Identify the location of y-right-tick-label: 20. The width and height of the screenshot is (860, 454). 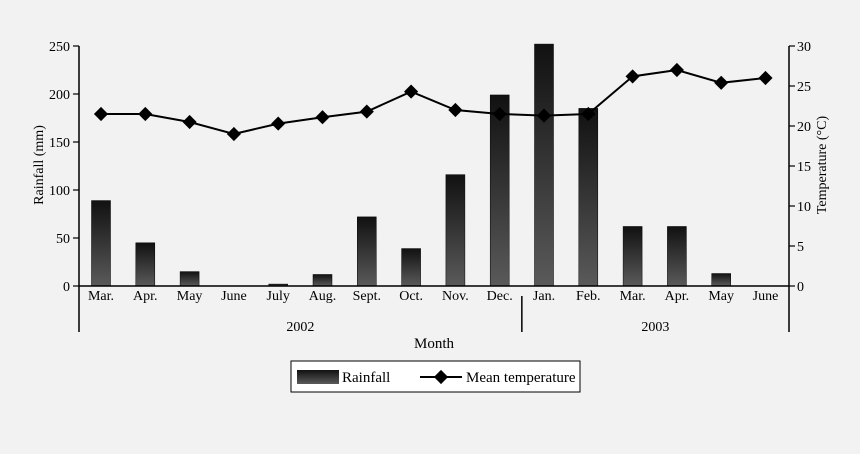
(804, 127).